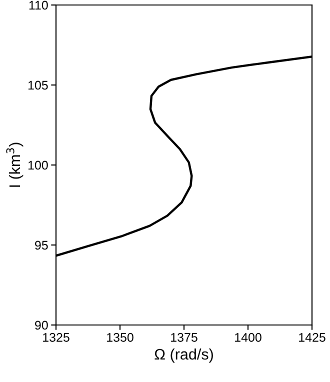 The width and height of the screenshot is (330, 382). I want to click on y-tick-label: 100, so click(38, 165).